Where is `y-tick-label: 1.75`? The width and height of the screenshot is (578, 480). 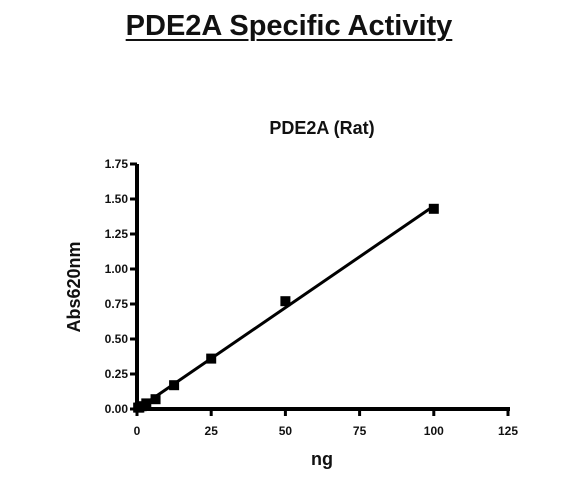 y-tick-label: 1.75 is located at coordinates (117, 164).